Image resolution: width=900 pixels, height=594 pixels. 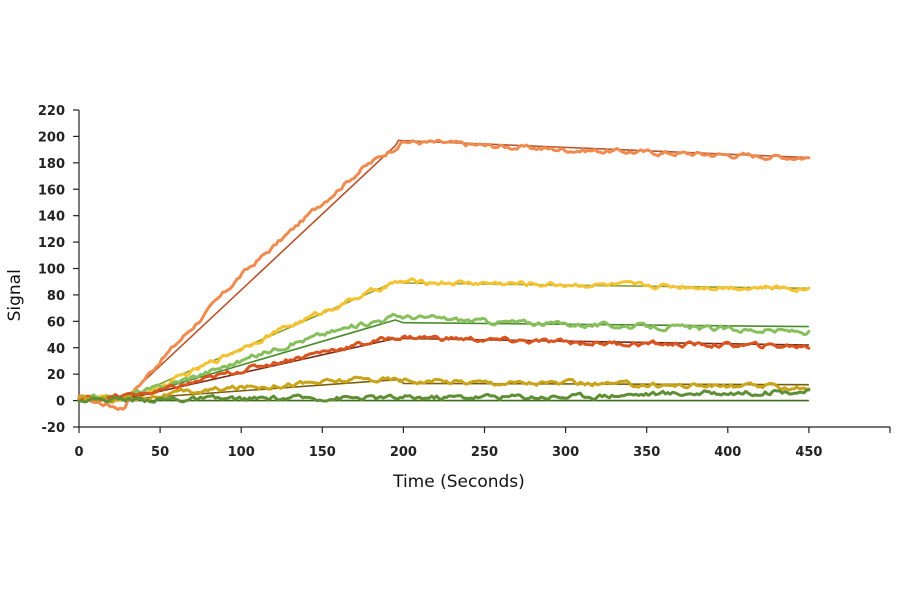 What do you see at coordinates (51, 270) in the screenshot?
I see `y-tick-label: 100` at bounding box center [51, 270].